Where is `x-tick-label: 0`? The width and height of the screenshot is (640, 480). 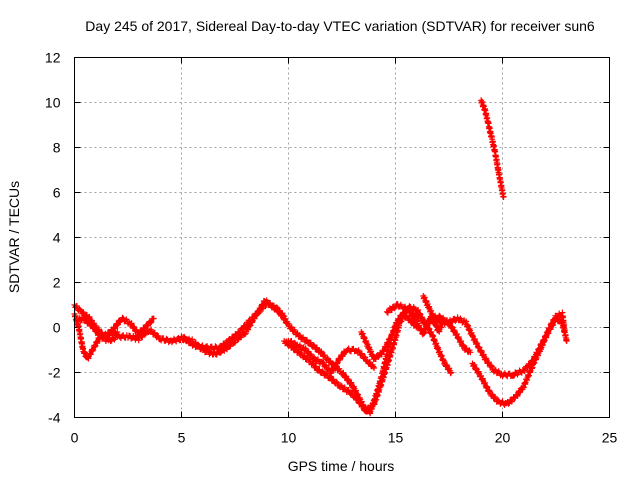
x-tick-label: 0 is located at coordinates (75, 438).